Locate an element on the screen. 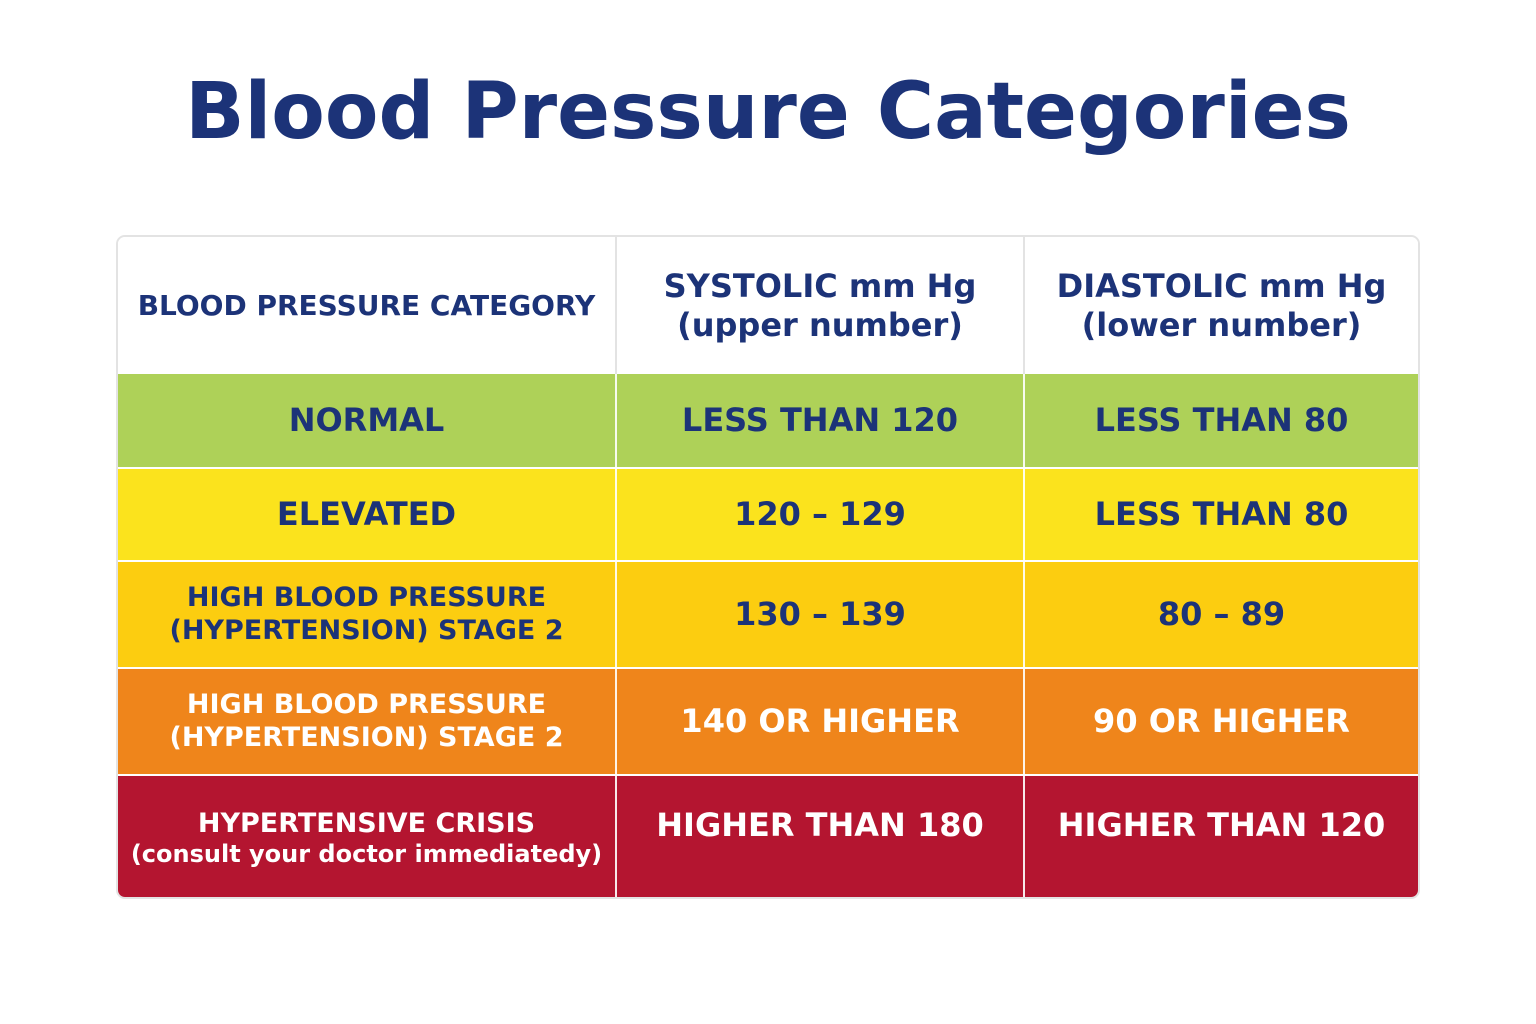 Image resolution: width=1536 pixels, height=1024 pixels. header-category-label: BLOOD PRESSURE CATEGORY is located at coordinates (366, 305).